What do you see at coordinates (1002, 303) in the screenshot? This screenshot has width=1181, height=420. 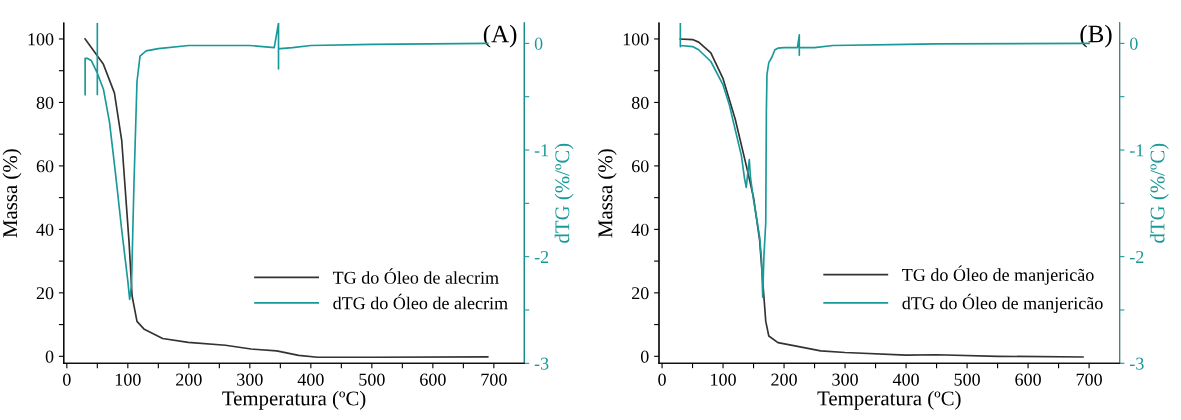 I see `legend-label: dTG do Óleo de manjericão` at bounding box center [1002, 303].